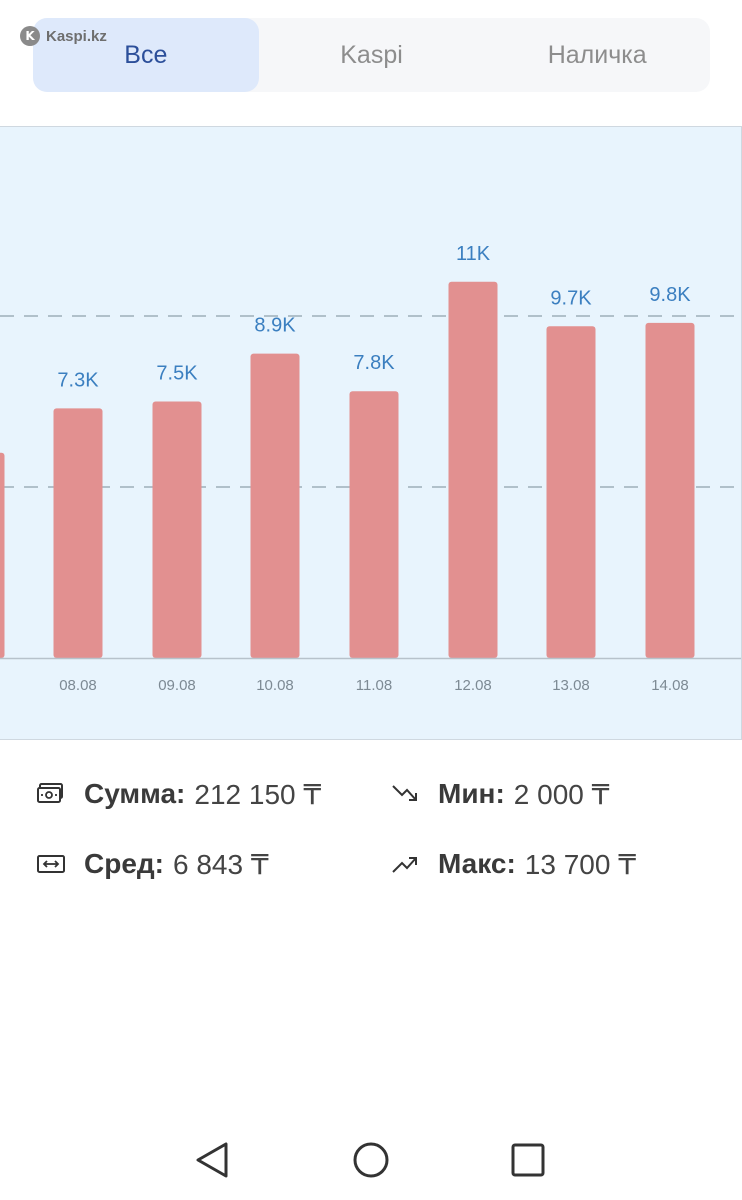  I want to click on bar-12.08, so click(473, 469).